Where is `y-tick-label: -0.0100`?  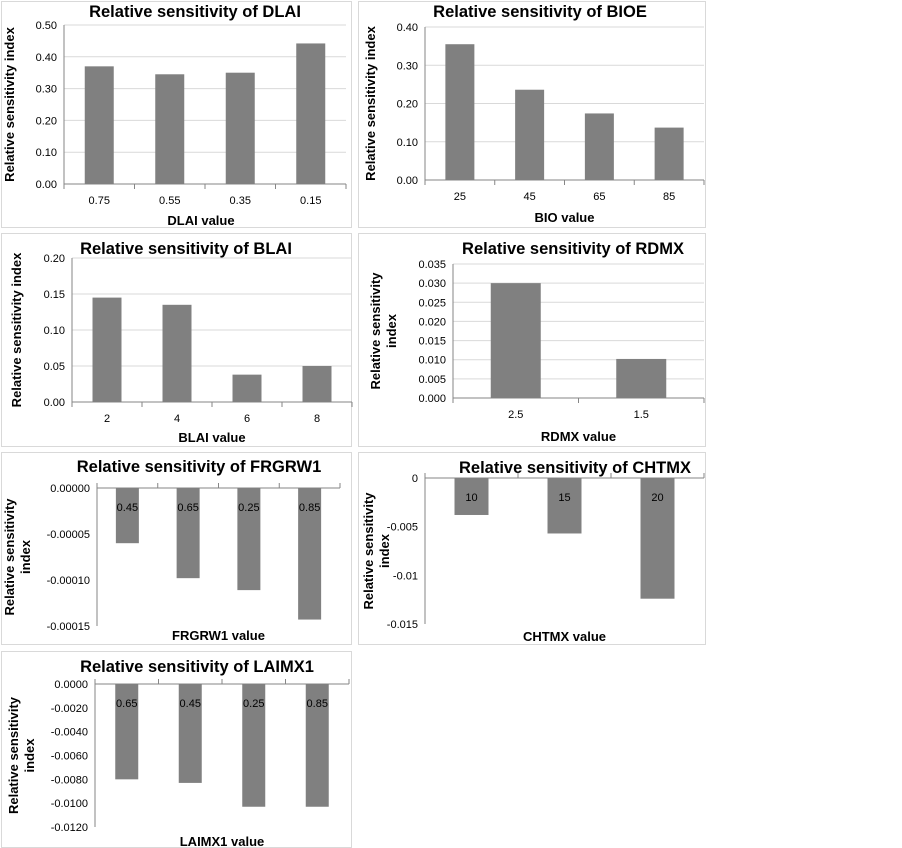
y-tick-label: -0.0100 is located at coordinates (69, 804).